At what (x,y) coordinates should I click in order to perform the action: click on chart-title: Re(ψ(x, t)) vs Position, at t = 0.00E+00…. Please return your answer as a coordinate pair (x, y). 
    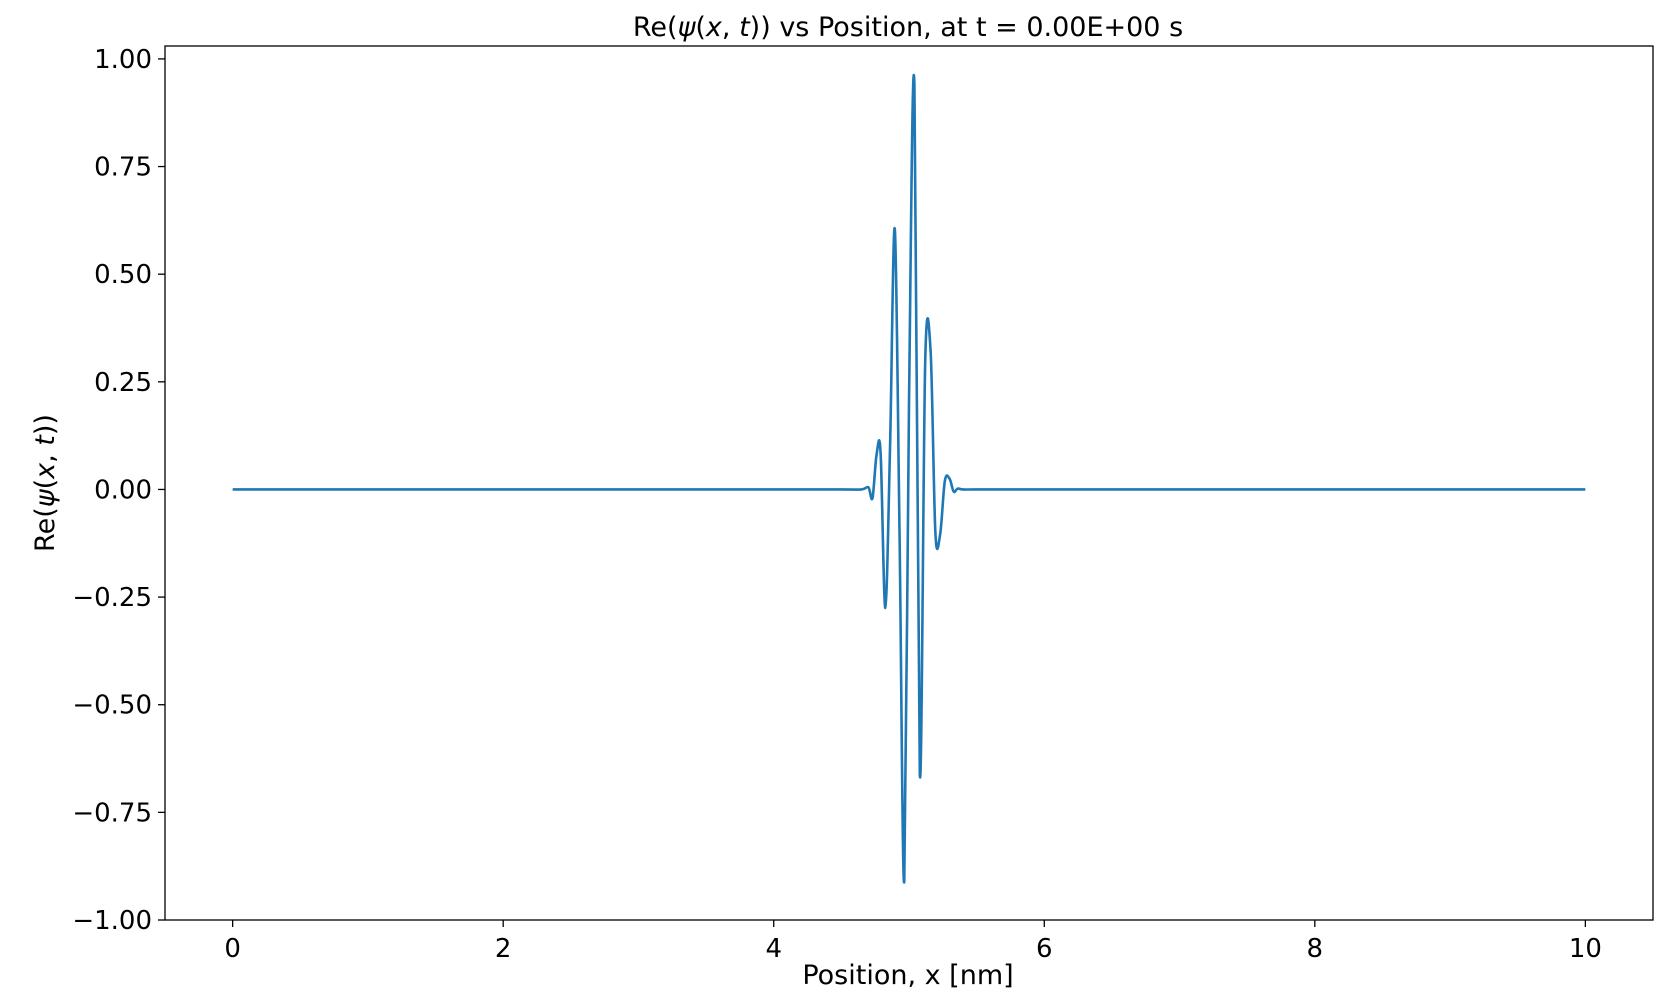
    Looking at the image, I should click on (908, 27).